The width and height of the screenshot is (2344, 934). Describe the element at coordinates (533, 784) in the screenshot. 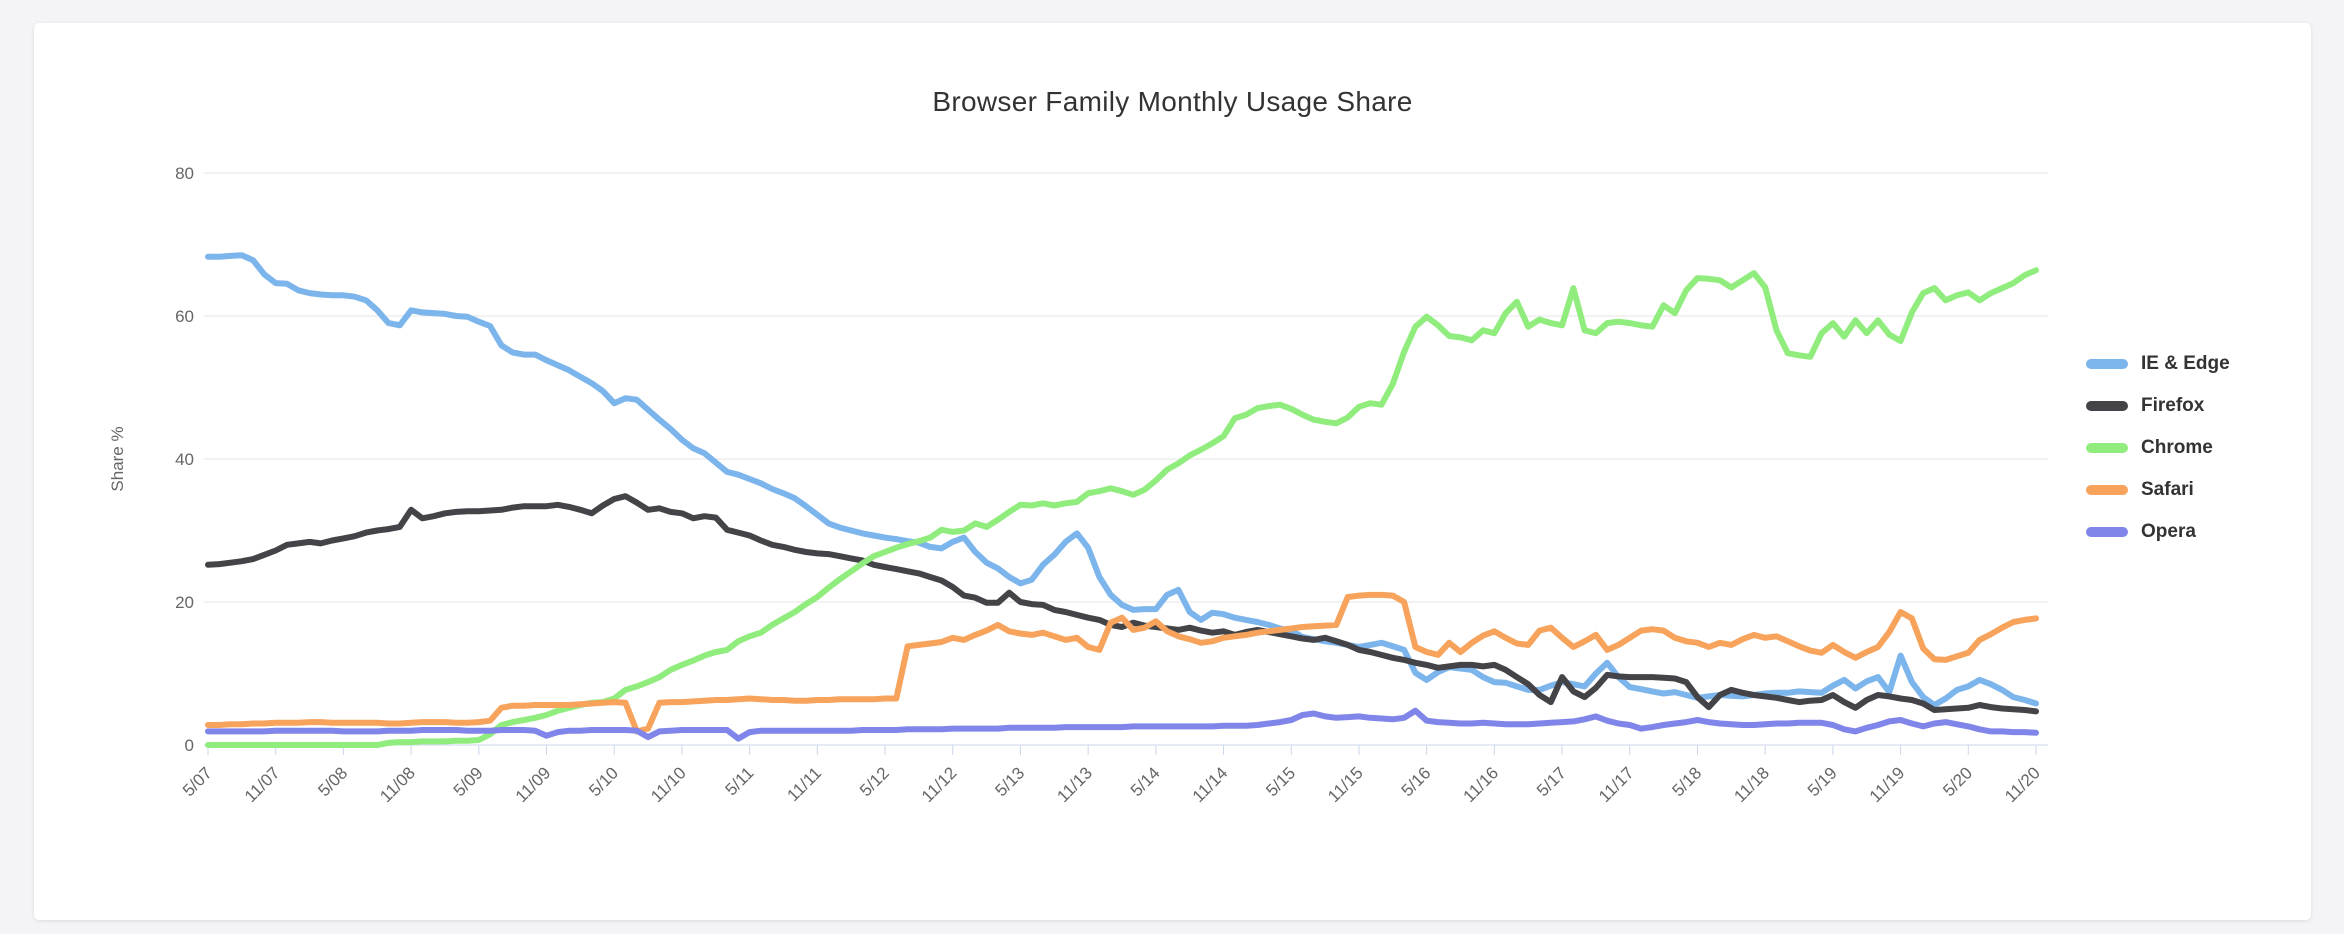

I see `x-axis-tick-label: 11/09` at that location.